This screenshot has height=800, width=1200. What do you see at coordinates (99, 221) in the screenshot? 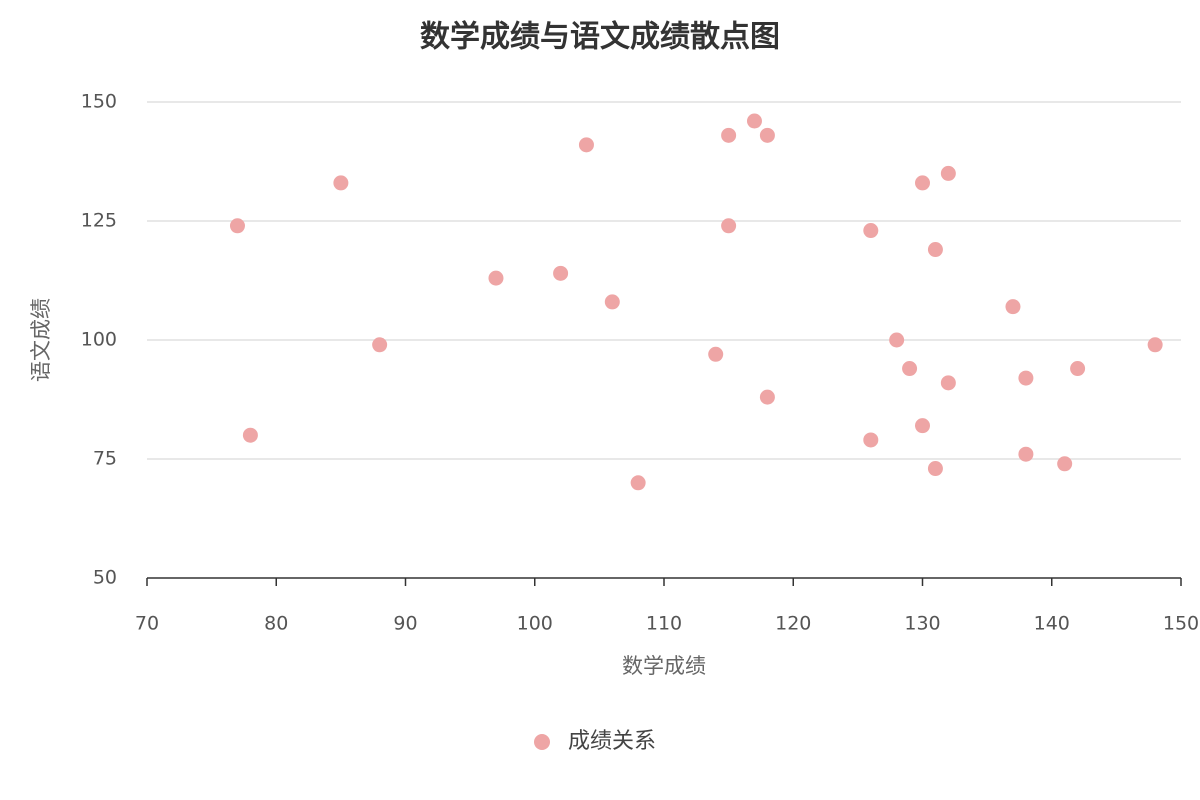
I see `y-tick-label: 125` at bounding box center [99, 221].